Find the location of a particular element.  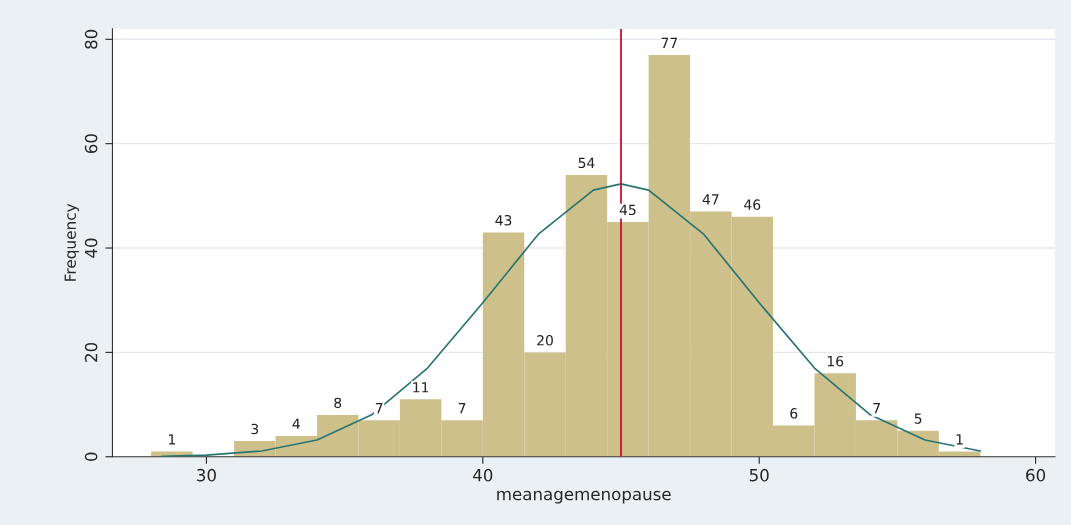

data-label: 45 is located at coordinates (627, 210).